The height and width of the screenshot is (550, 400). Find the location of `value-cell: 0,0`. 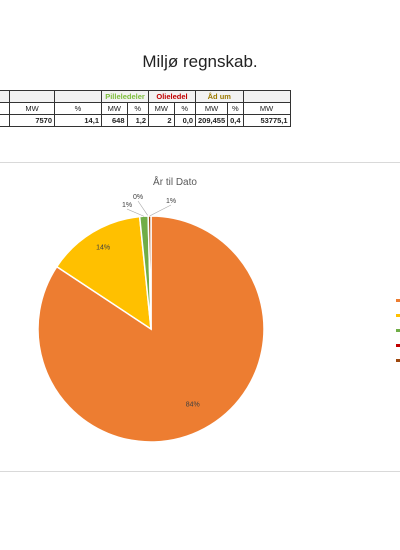

value-cell: 0,0 is located at coordinates (184, 120).